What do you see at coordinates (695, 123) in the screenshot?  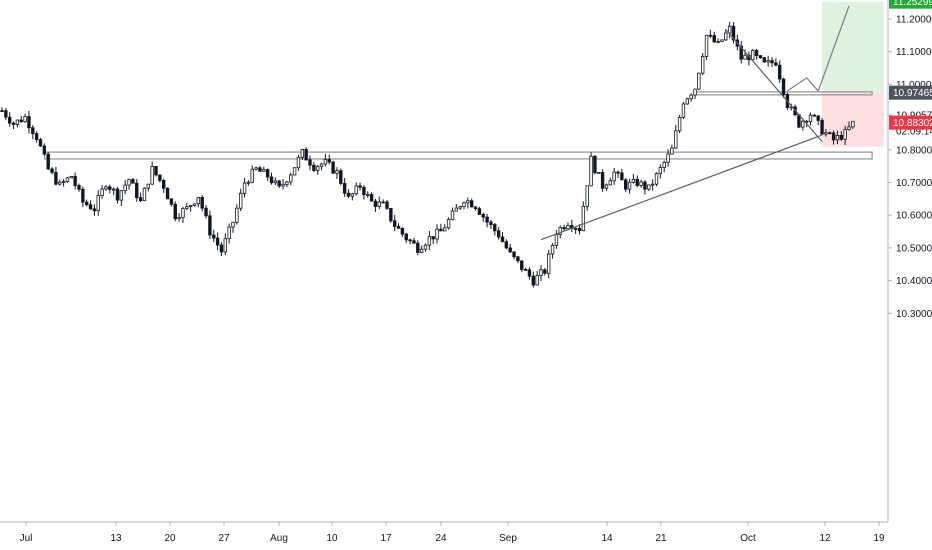 I see `drawing-layer` at bounding box center [695, 123].